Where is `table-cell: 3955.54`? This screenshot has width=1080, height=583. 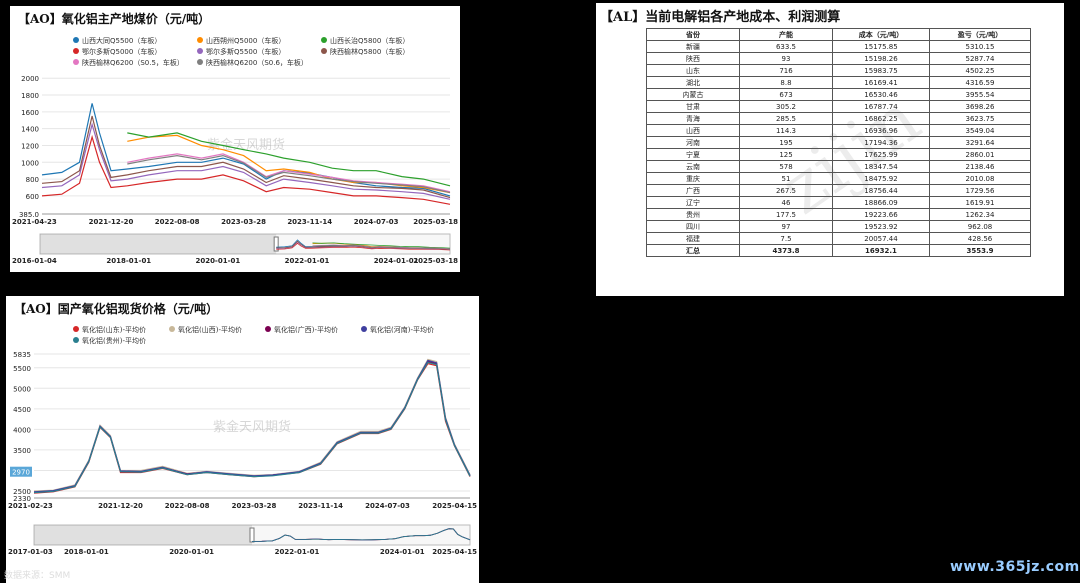 table-cell: 3955.54 is located at coordinates (980, 94).